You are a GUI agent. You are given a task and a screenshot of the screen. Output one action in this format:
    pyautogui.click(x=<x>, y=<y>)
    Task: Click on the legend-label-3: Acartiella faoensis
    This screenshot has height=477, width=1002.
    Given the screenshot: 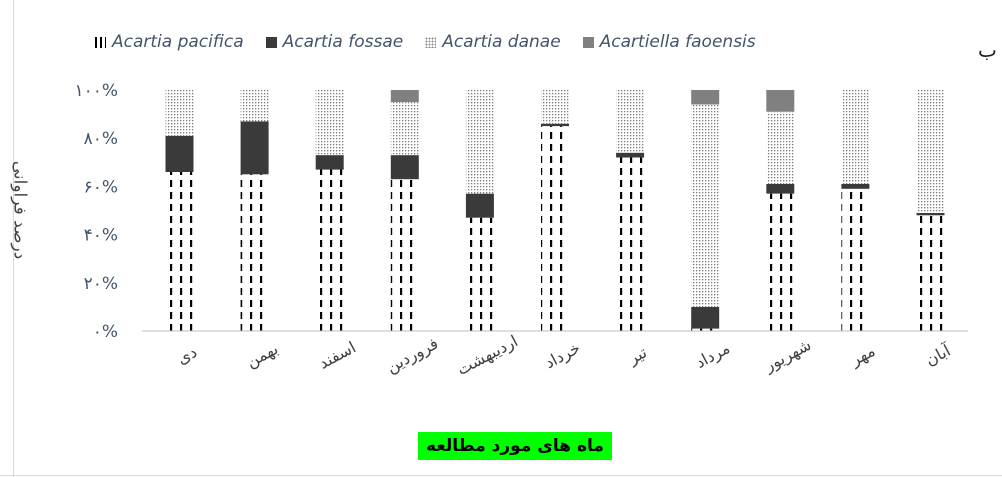 What is the action you would take?
    pyautogui.click(x=677, y=42)
    